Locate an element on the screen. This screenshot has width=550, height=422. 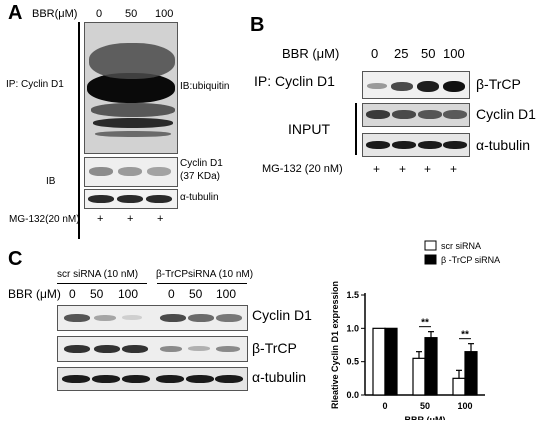
panel-b-letter: B is located at coordinates (257, 25).